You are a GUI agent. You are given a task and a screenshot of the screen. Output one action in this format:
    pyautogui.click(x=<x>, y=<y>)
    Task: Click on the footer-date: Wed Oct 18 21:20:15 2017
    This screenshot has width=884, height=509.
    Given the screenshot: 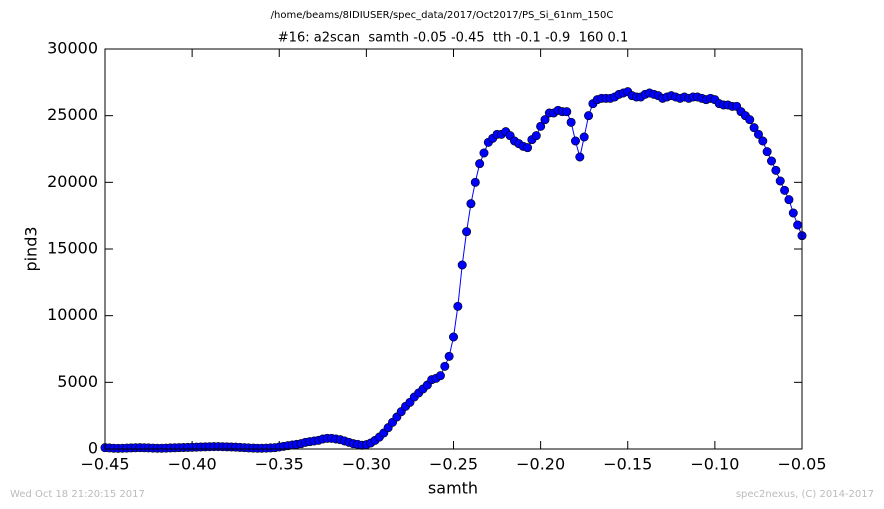 What is the action you would take?
    pyautogui.click(x=77, y=494)
    